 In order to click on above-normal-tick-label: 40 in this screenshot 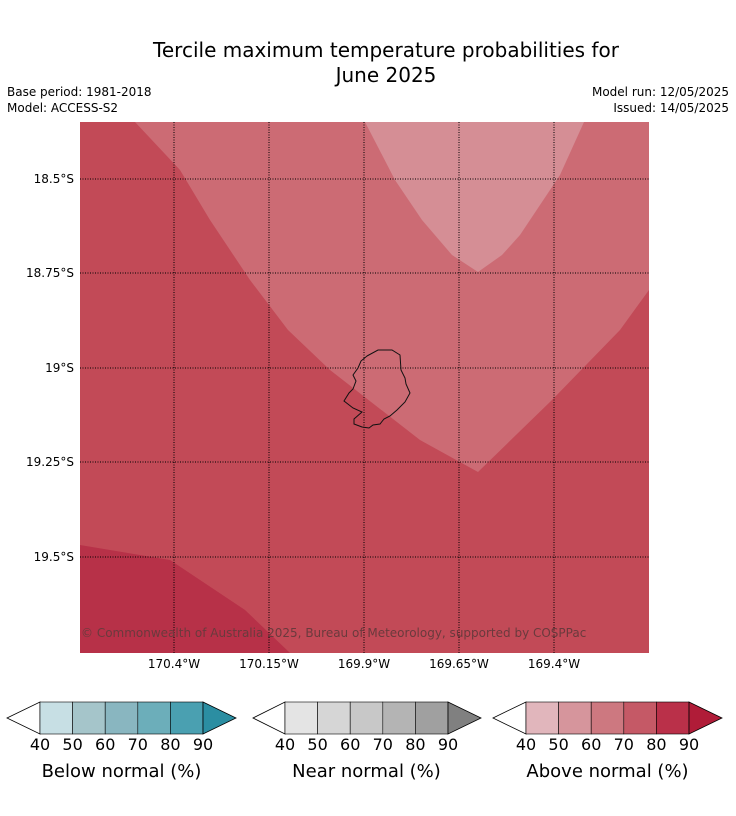, I will do `click(526, 744)`.